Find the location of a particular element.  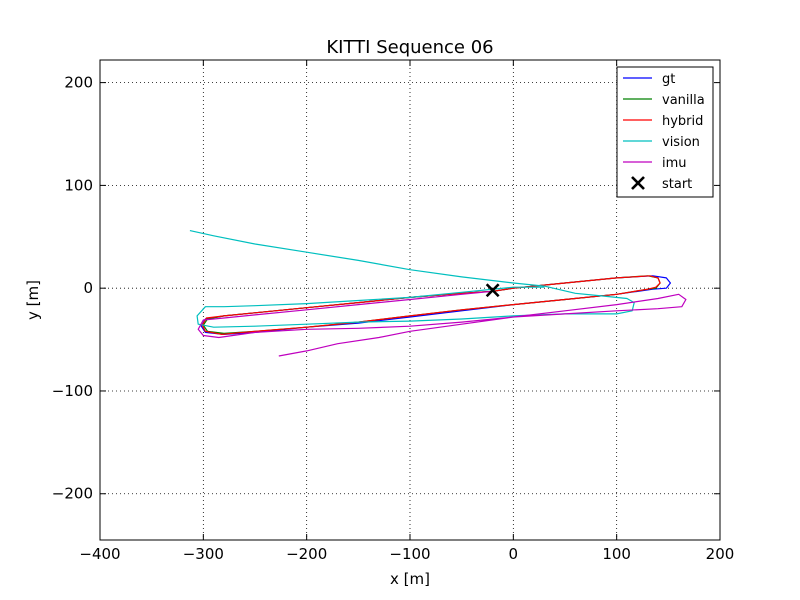

legend-label-start: start is located at coordinates (677, 184).